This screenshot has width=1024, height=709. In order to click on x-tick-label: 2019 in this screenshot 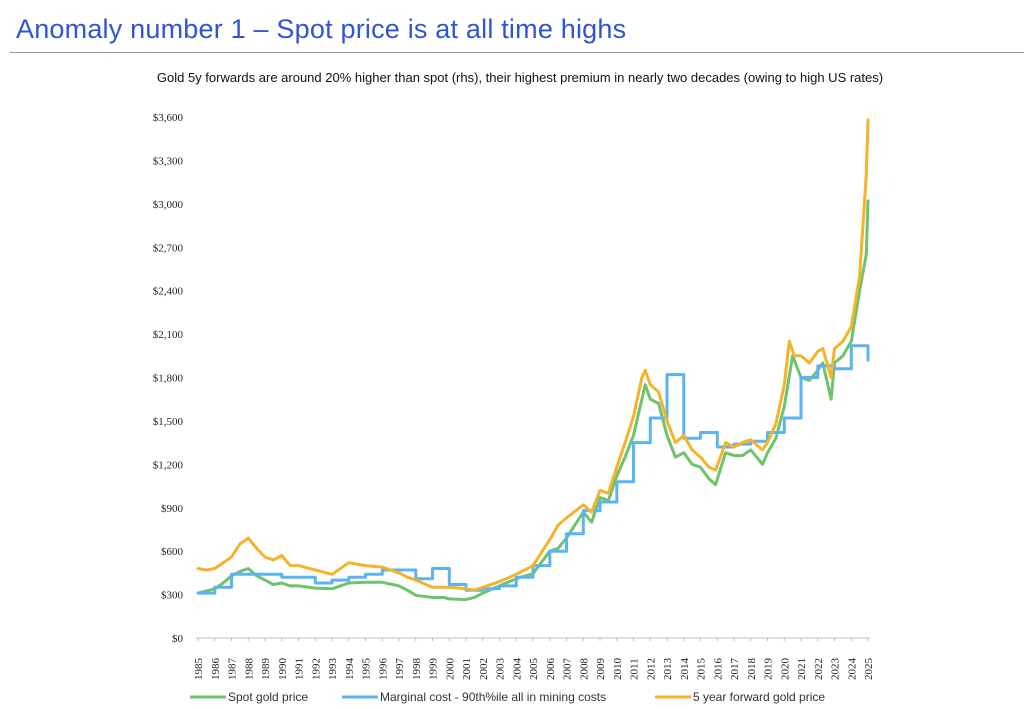, I will do `click(769, 669)`.